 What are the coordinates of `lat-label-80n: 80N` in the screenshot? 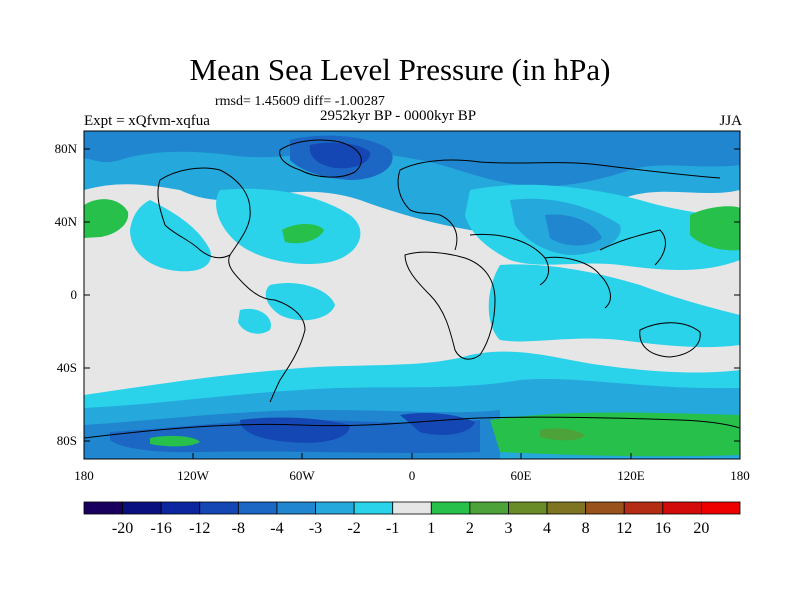 It's located at (65, 148).